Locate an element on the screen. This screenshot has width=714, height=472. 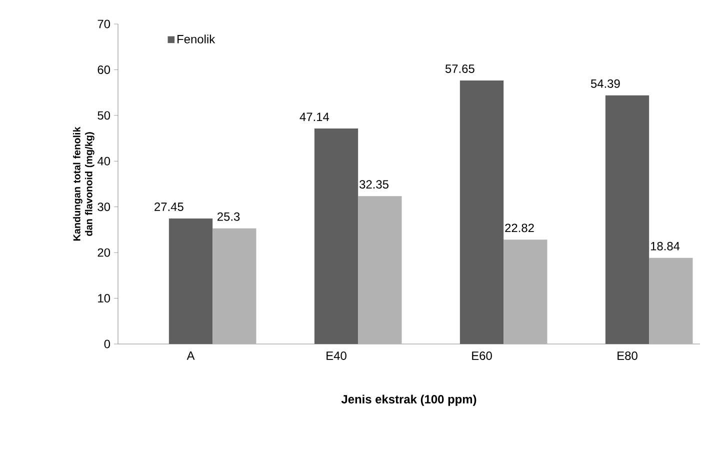
y-tick-label: 20 is located at coordinates (104, 252).